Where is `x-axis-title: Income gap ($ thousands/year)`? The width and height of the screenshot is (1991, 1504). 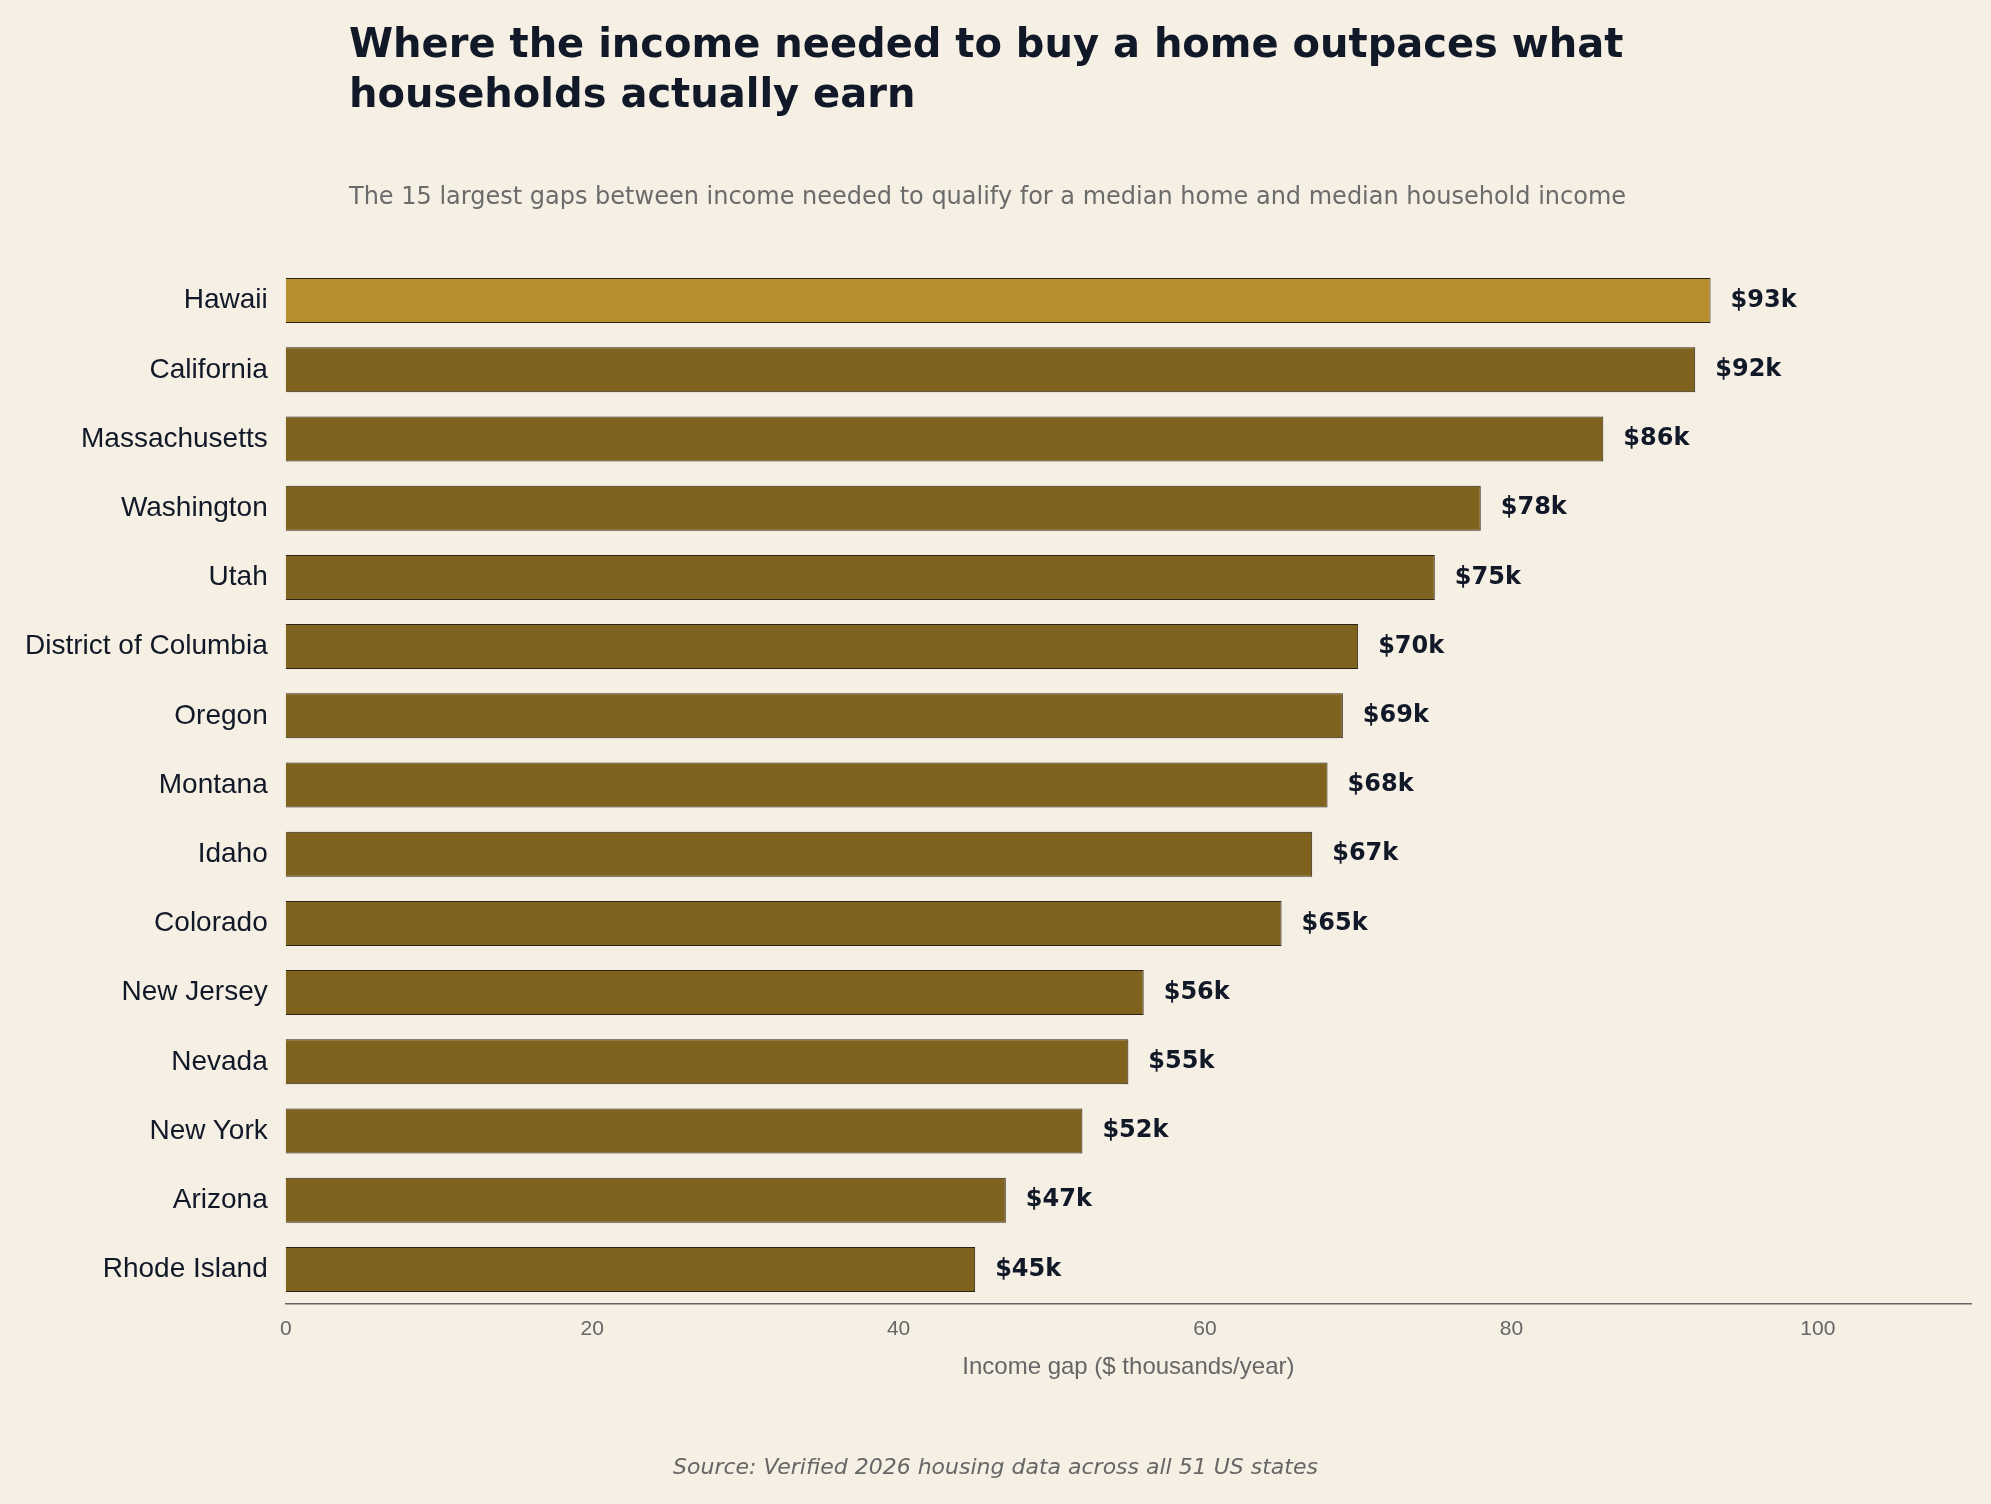 x-axis-title: Income gap ($ thousands/year) is located at coordinates (1128, 1366).